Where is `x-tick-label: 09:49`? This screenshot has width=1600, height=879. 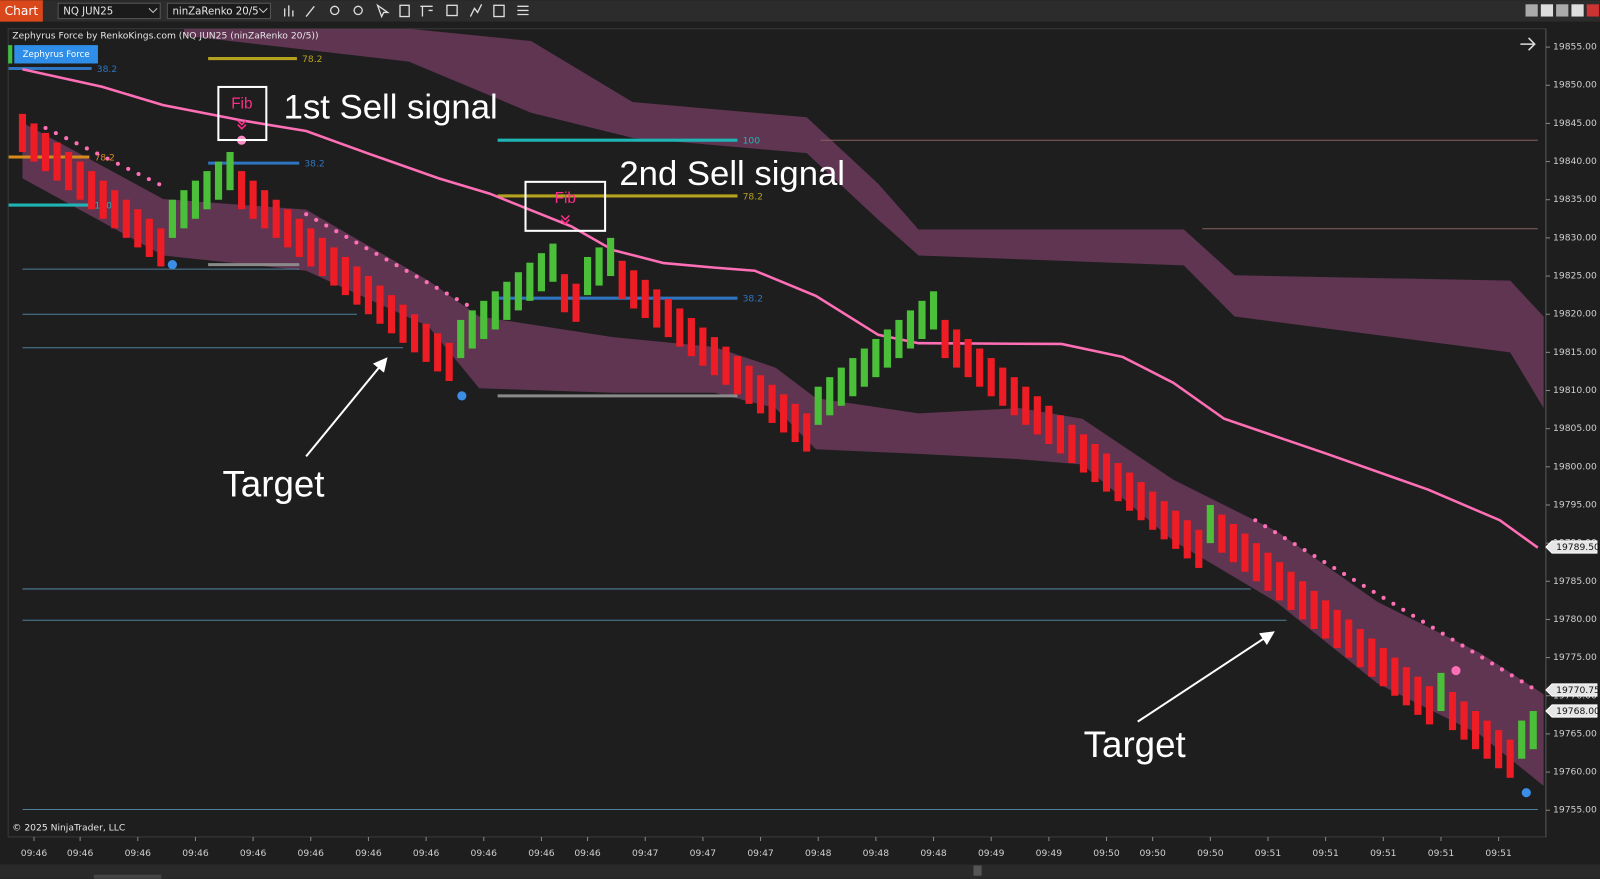
x-tick-label: 09:49 is located at coordinates (991, 853).